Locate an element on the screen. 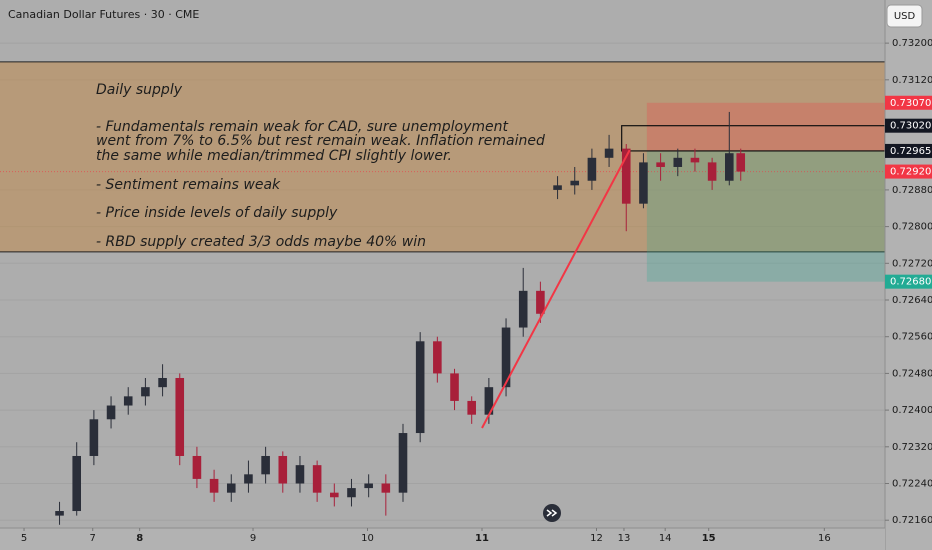 The width and height of the screenshot is (932, 550). x-tick-label: 9 is located at coordinates (253, 538).